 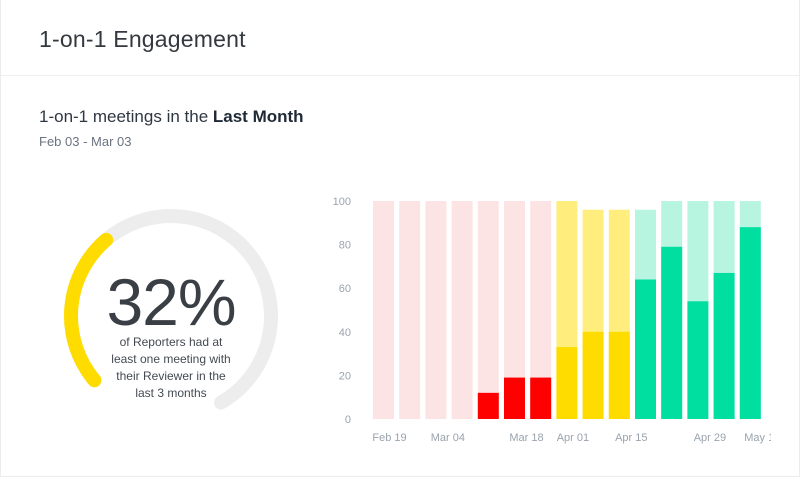 What do you see at coordinates (448, 438) in the screenshot?
I see `x-tick-label: Mar 04` at bounding box center [448, 438].